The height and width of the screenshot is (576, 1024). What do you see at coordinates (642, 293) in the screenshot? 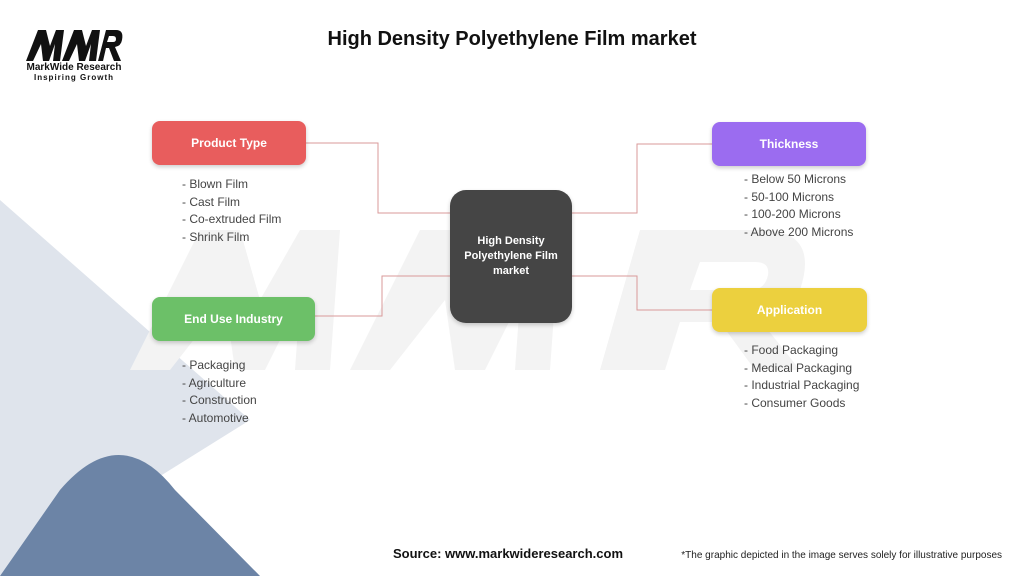
I see `connector-application` at bounding box center [642, 293].